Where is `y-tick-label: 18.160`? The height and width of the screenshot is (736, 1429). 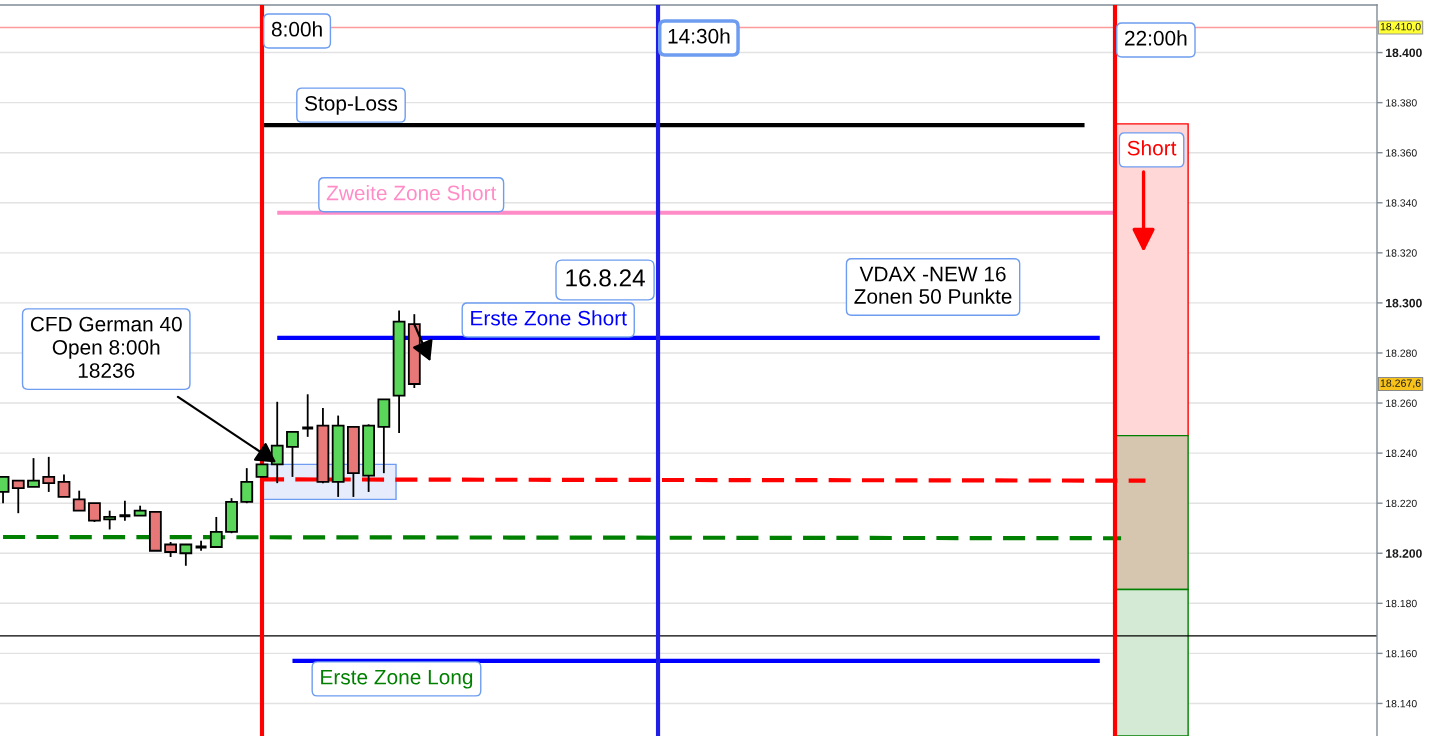
y-tick-label: 18.160 is located at coordinates (1401, 653).